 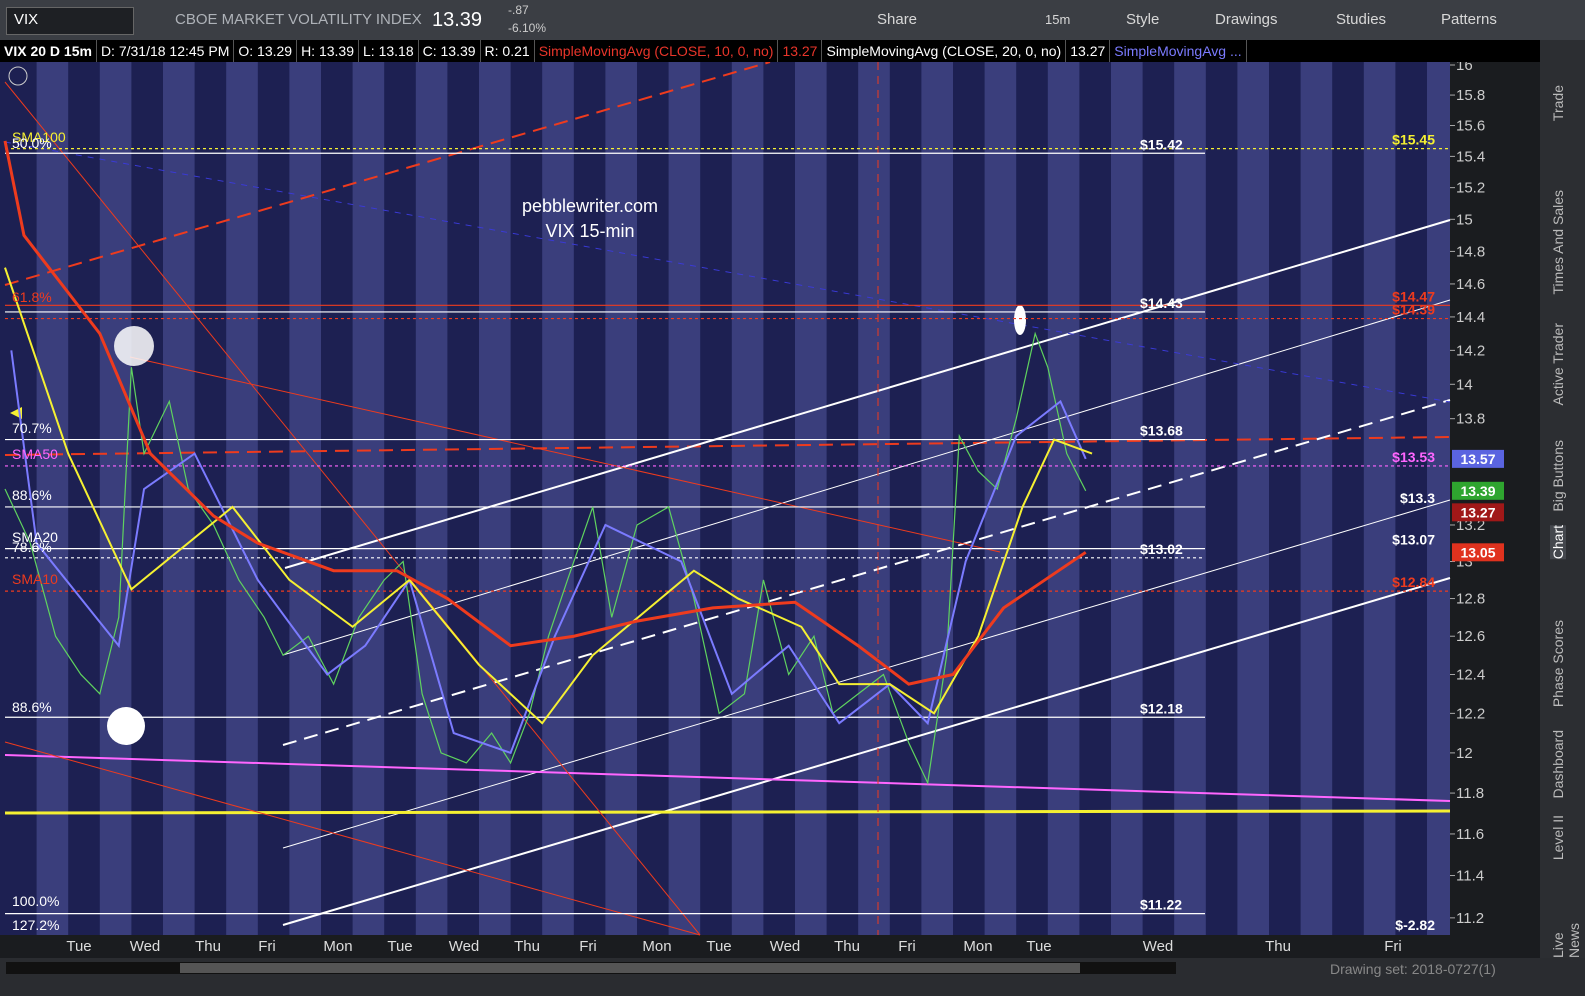 What do you see at coordinates (1470, 251) in the screenshot?
I see `y-tick-label: 14.8` at bounding box center [1470, 251].